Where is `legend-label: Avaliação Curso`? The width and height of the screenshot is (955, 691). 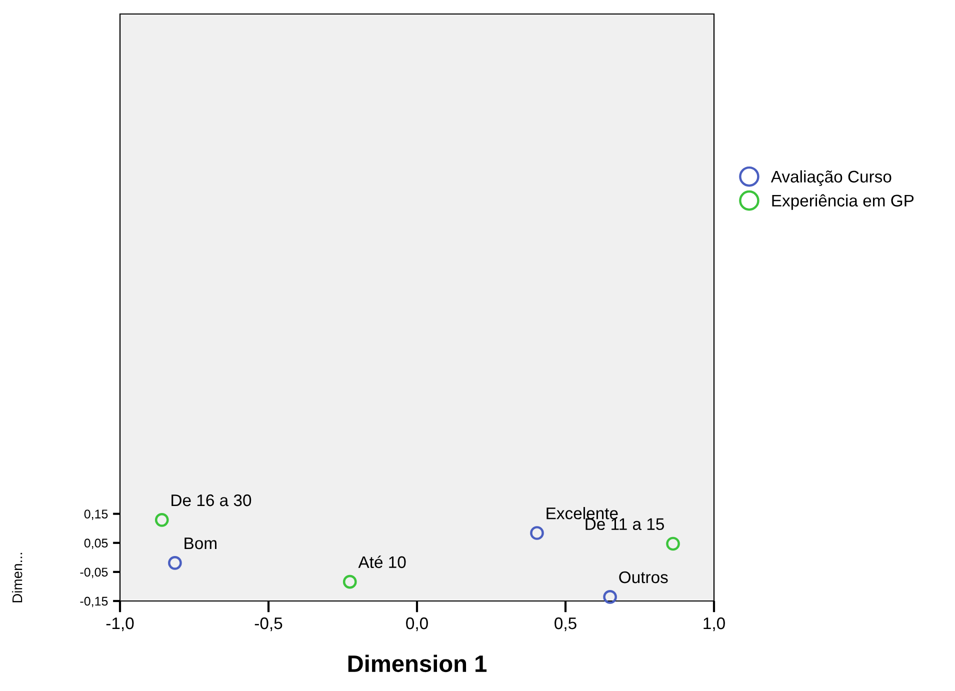 legend-label: Avaliação Curso is located at coordinates (831, 178).